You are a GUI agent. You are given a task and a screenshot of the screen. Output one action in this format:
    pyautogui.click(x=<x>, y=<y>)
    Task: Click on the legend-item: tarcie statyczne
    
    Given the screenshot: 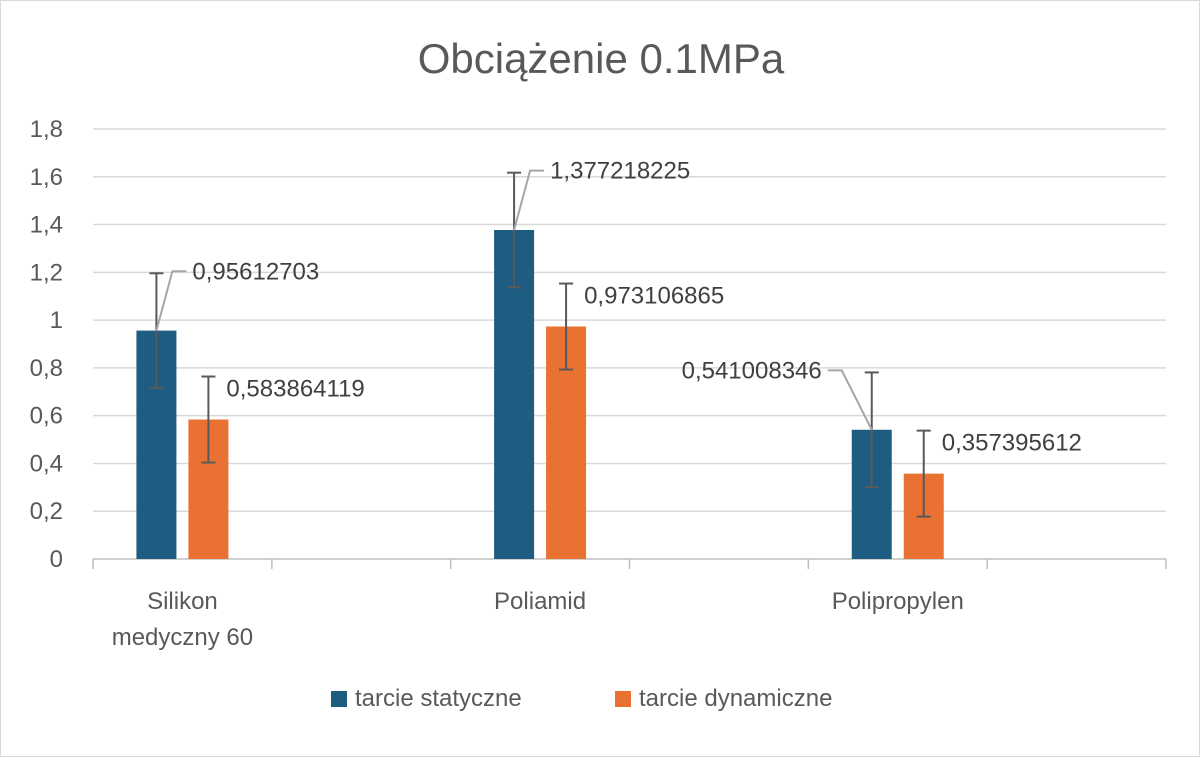 What is the action you would take?
    pyautogui.click(x=426, y=698)
    